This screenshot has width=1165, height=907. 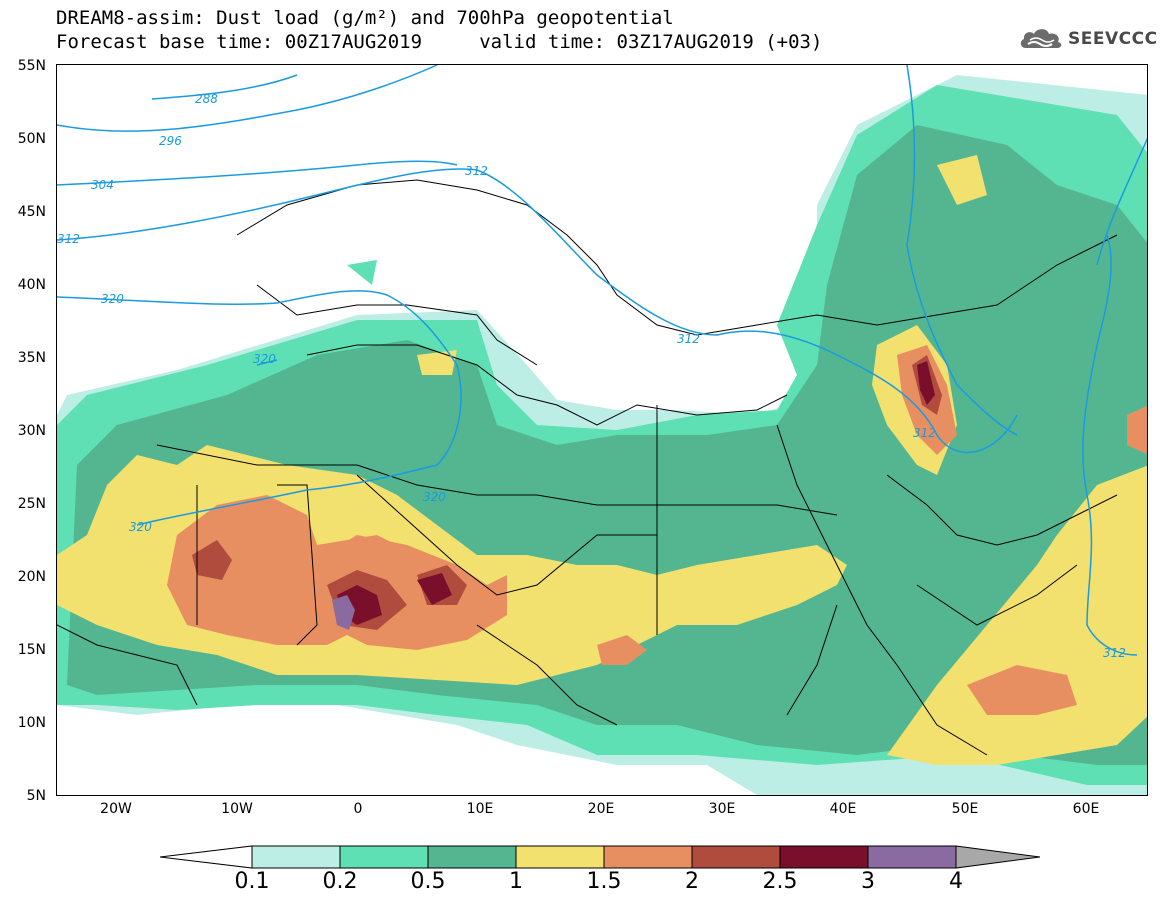 What do you see at coordinates (102, 185) in the screenshot?
I see `contour-label-304: 304` at bounding box center [102, 185].